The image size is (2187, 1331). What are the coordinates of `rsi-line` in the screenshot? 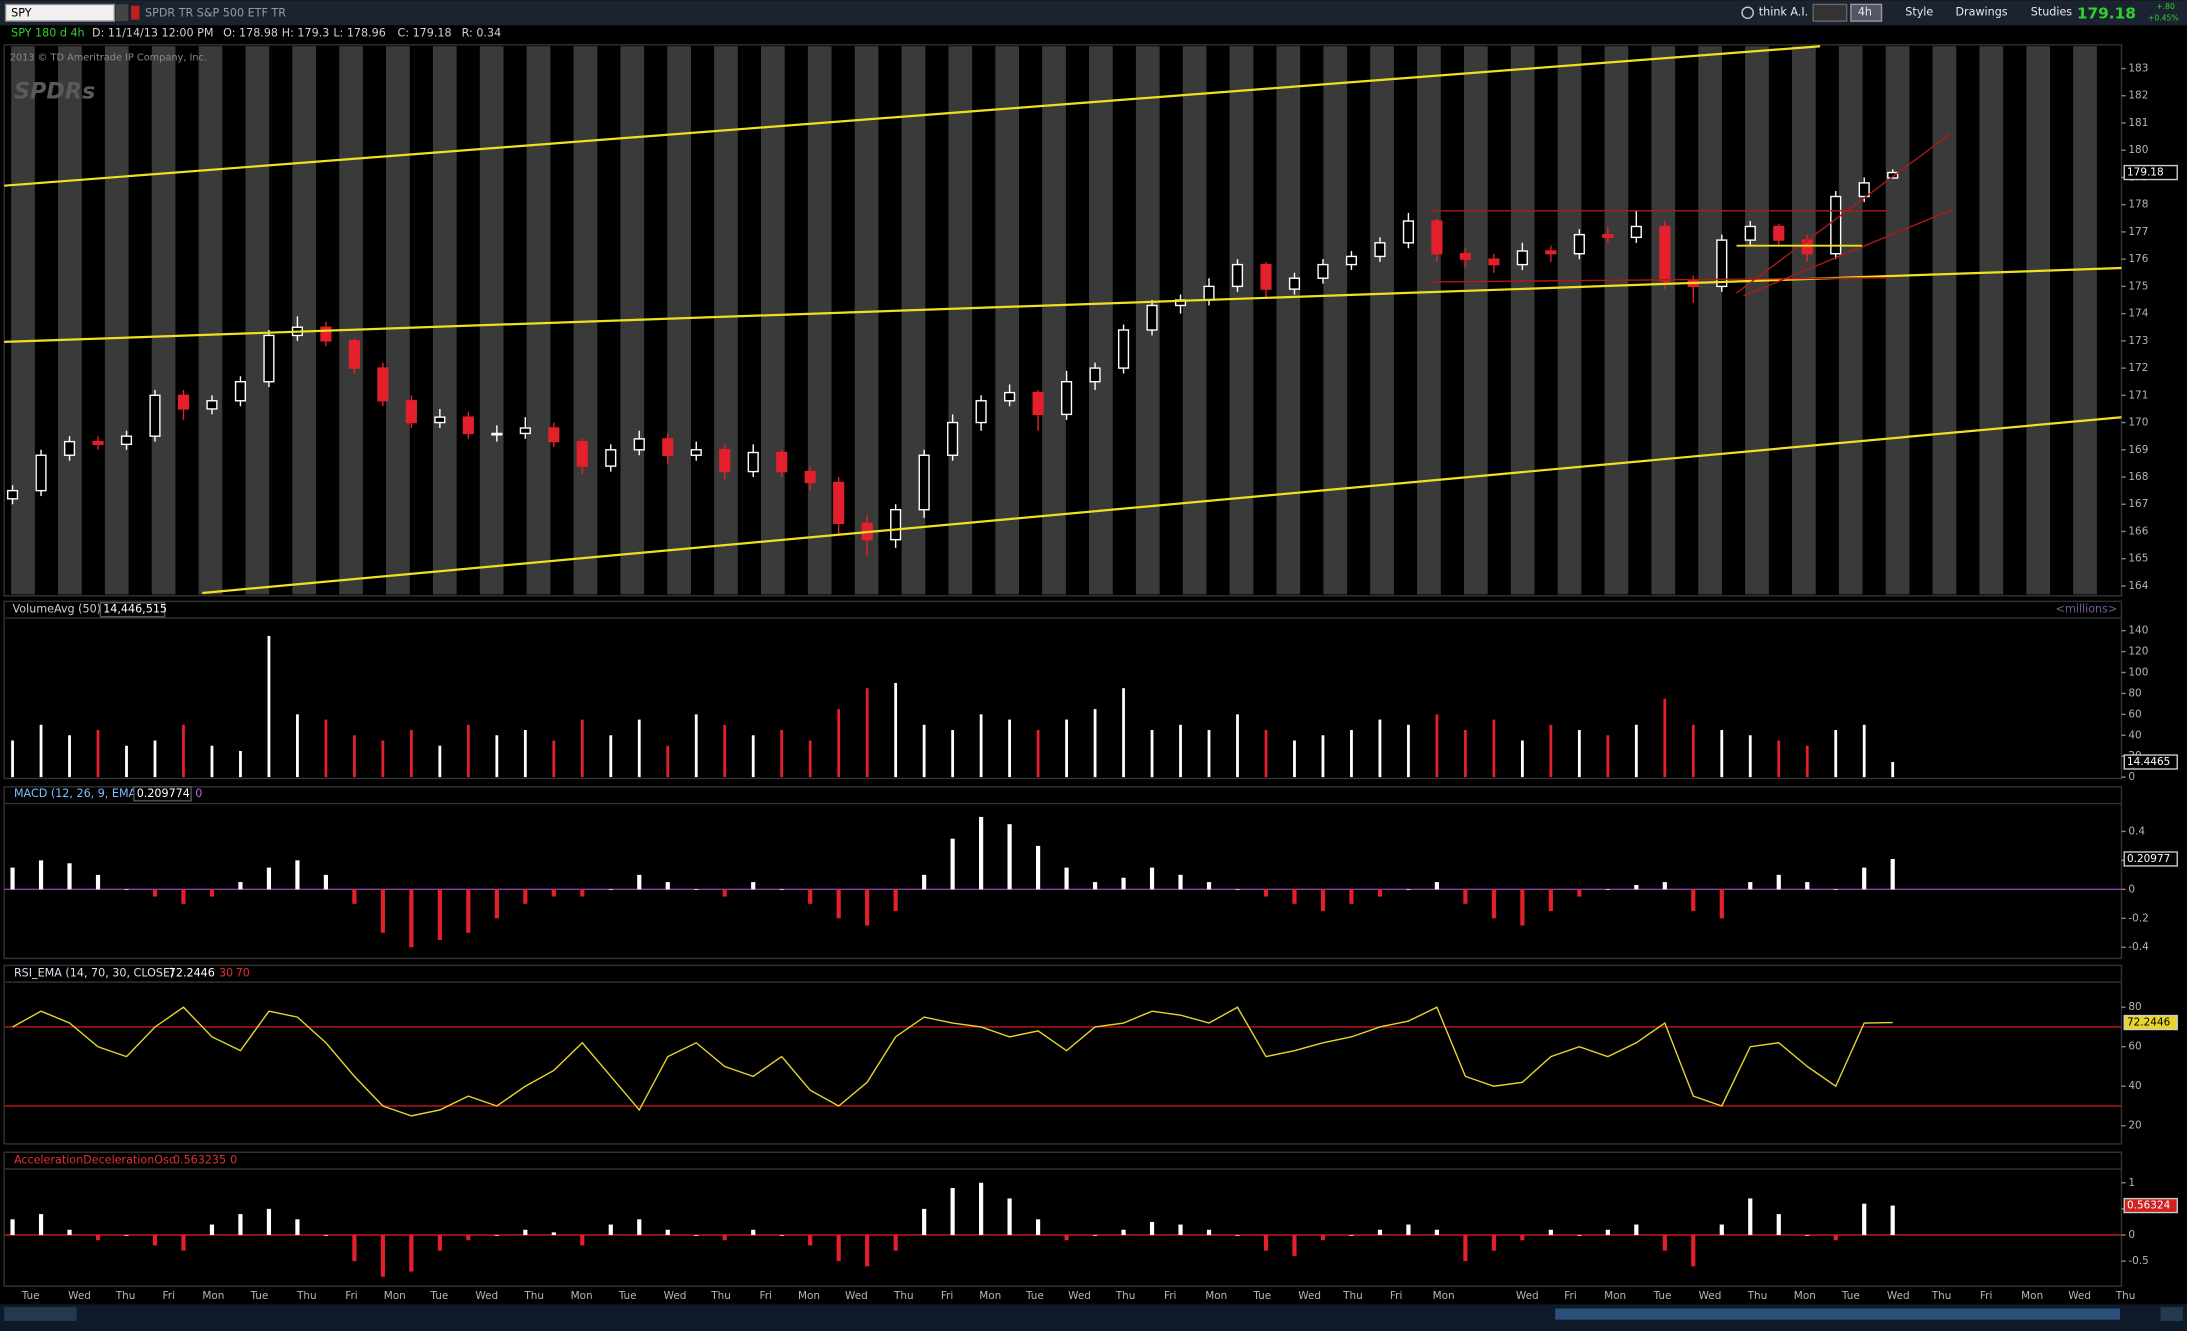 It's located at (952, 1061).